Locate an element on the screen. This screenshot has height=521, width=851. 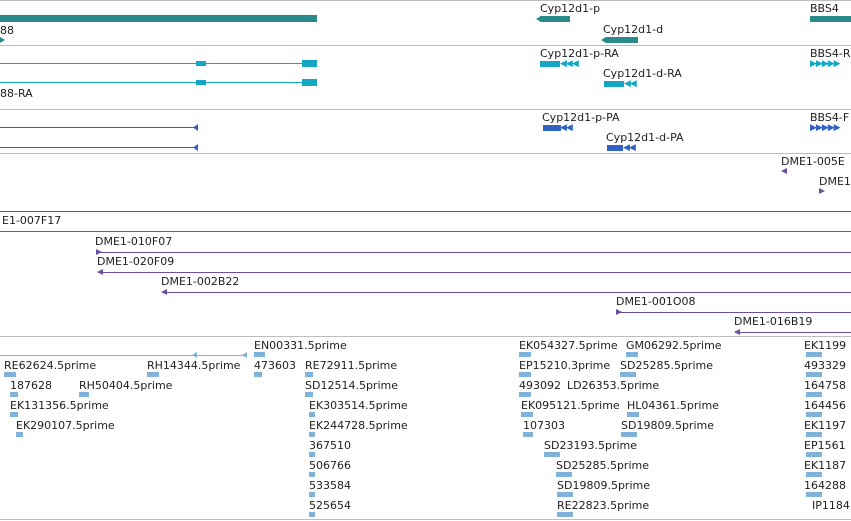
est-label: EK054327.5prime is located at coordinates (568, 345).